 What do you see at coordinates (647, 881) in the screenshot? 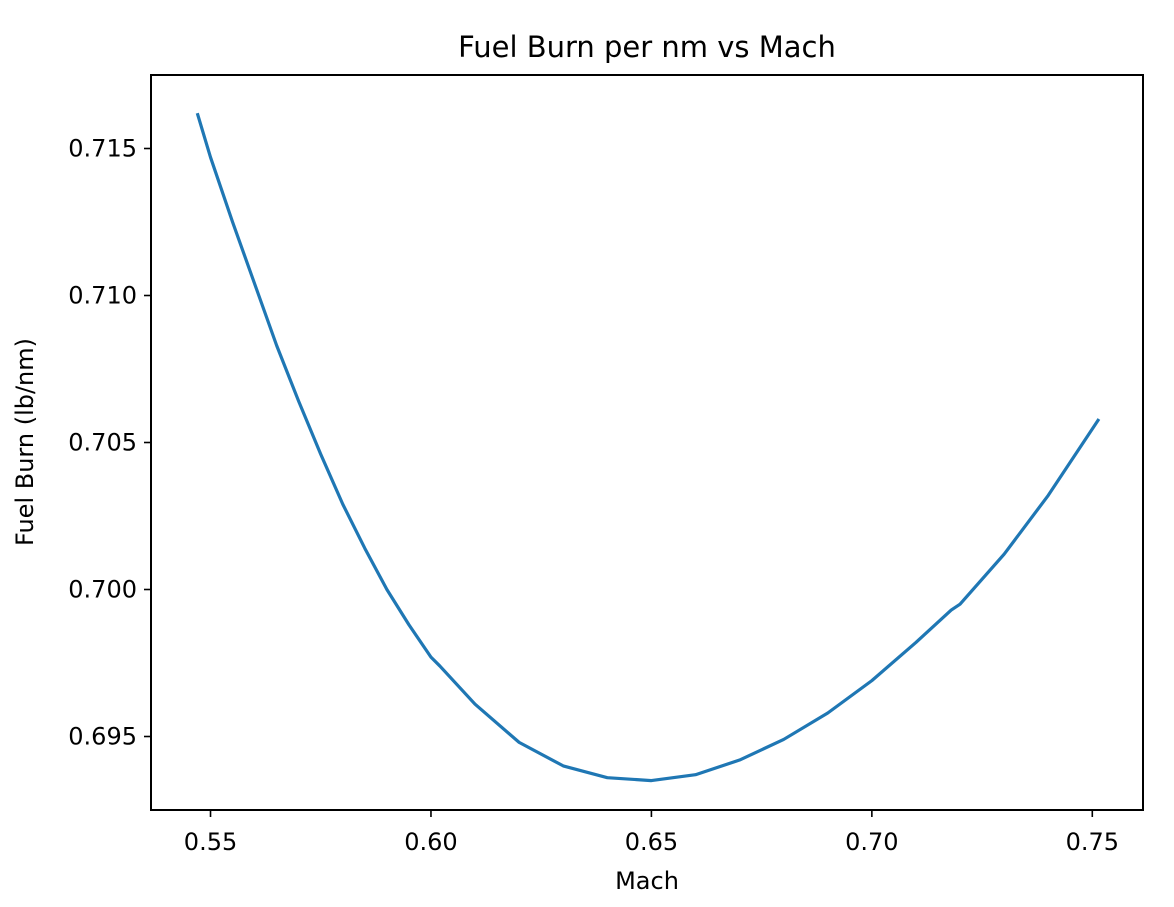
I see `x-axis-label: Mach` at bounding box center [647, 881].